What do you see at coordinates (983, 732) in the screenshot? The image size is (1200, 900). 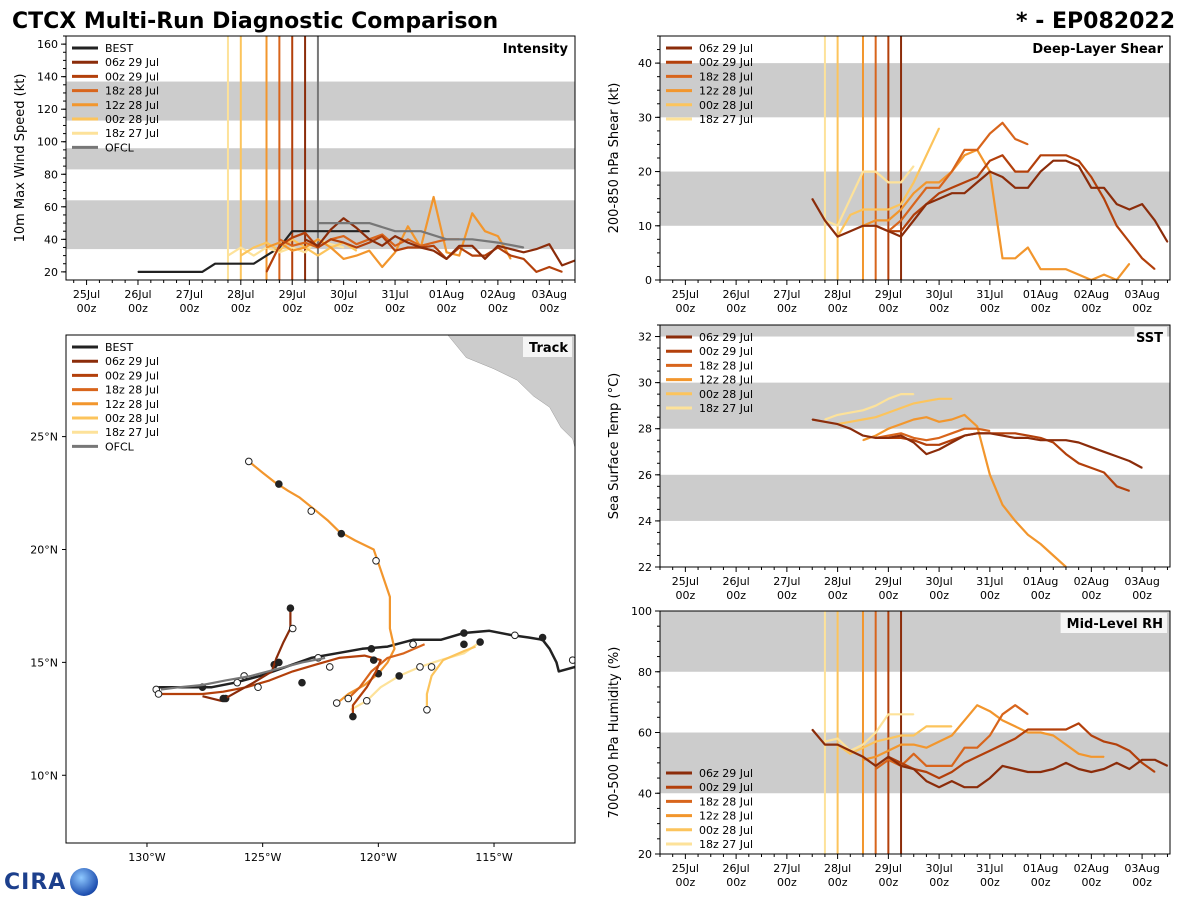 I see `rh-line-12z-28-jul` at bounding box center [983, 732].